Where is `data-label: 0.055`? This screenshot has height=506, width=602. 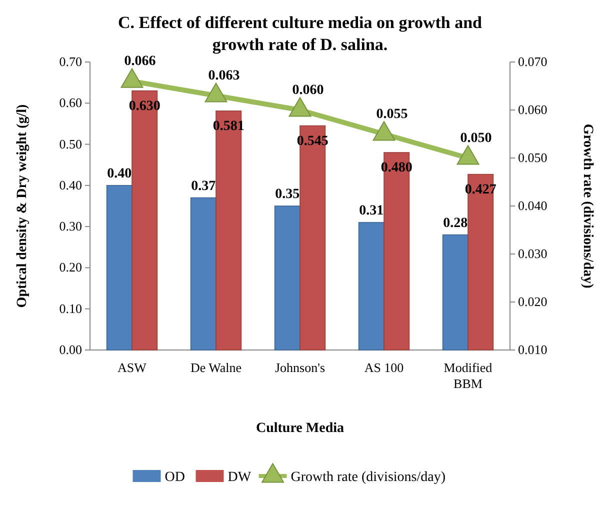
data-label: 0.055 is located at coordinates (392, 114).